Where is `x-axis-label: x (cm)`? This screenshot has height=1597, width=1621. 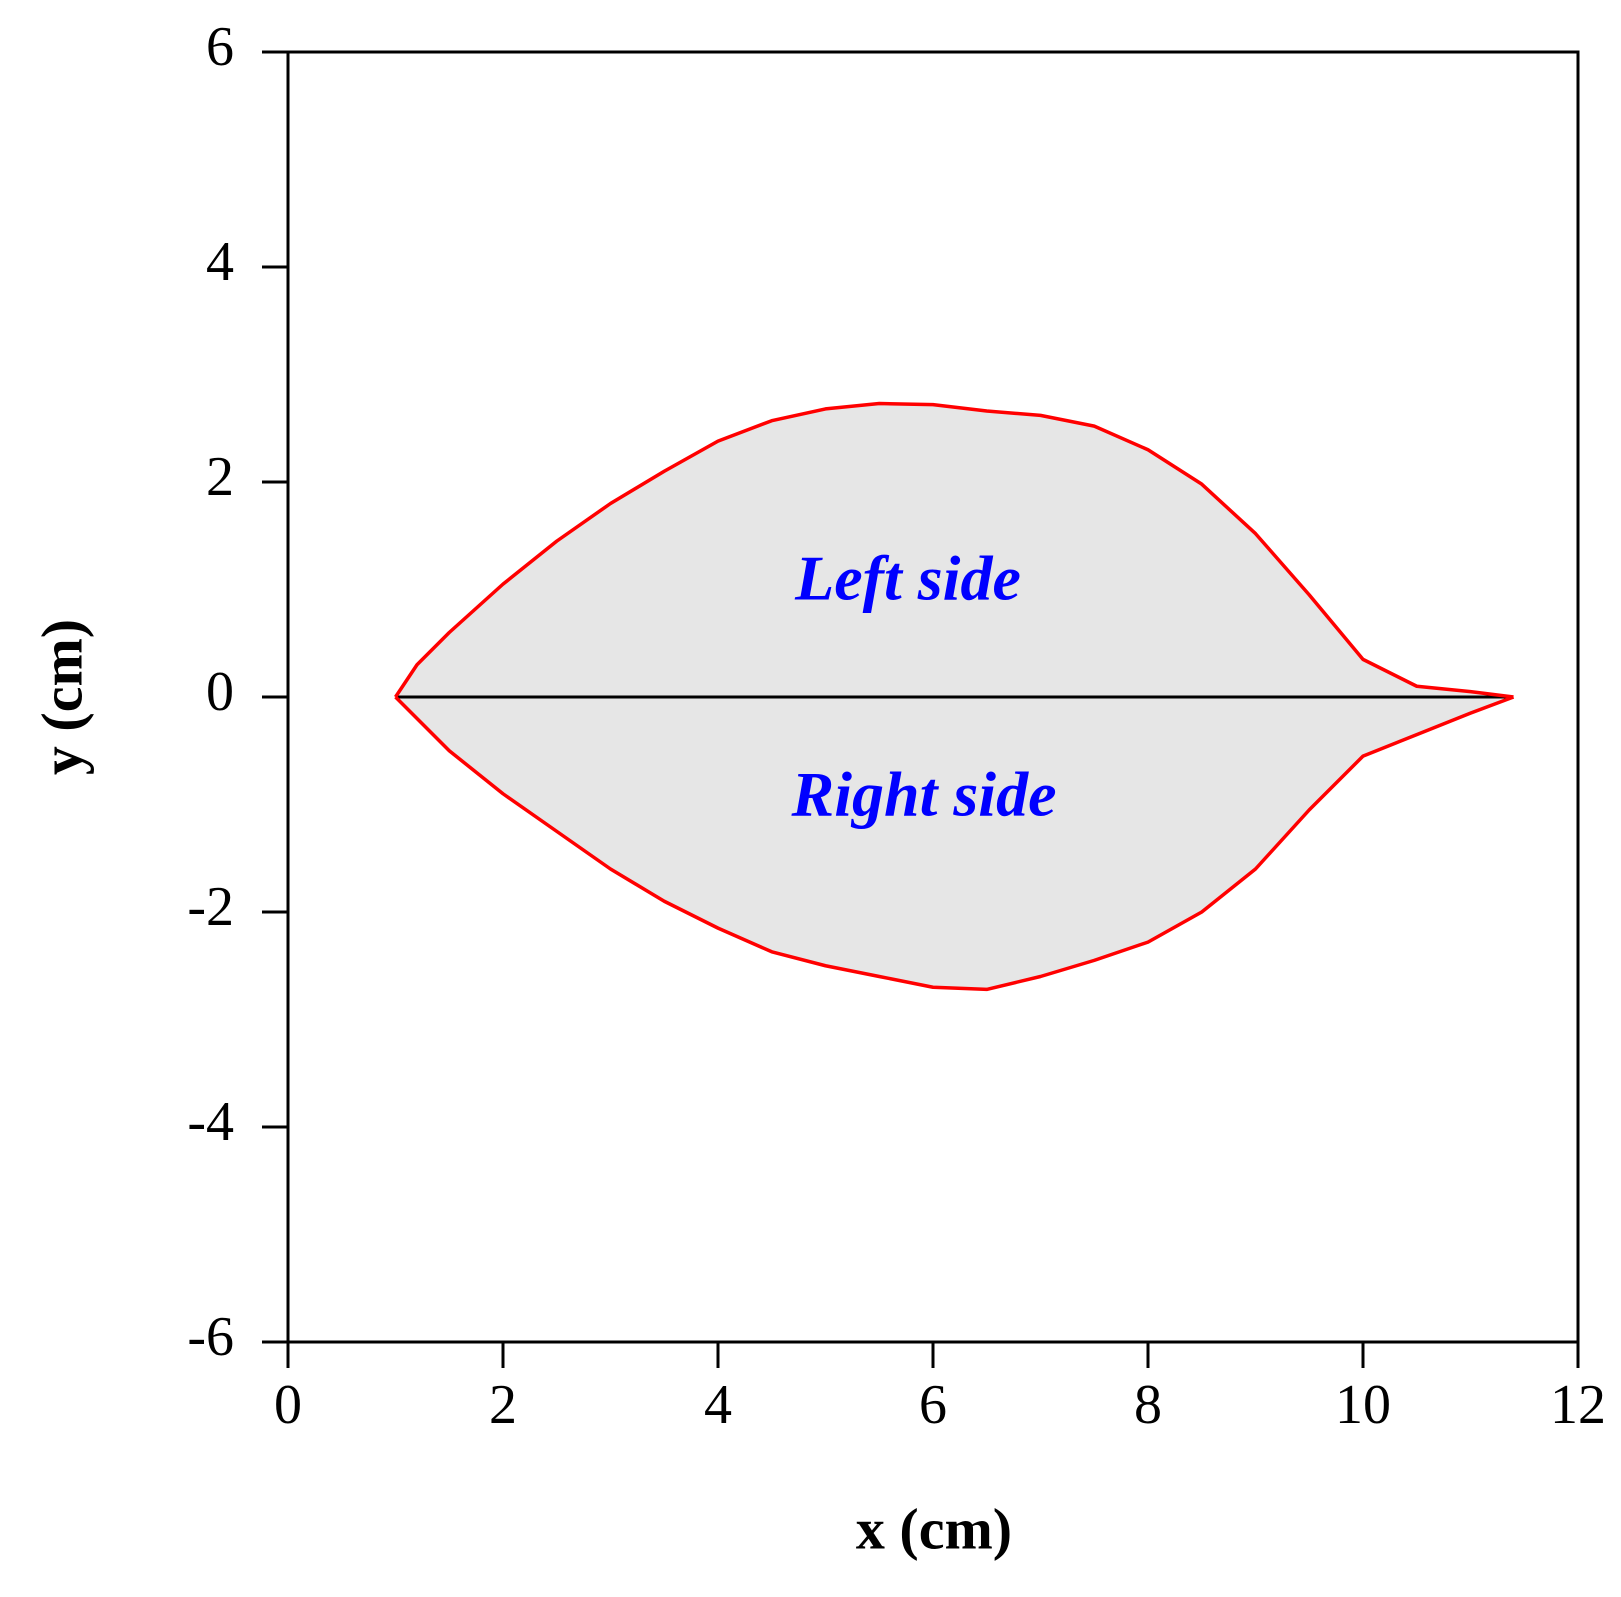
x-axis-label: x (cm) is located at coordinates (934, 1528).